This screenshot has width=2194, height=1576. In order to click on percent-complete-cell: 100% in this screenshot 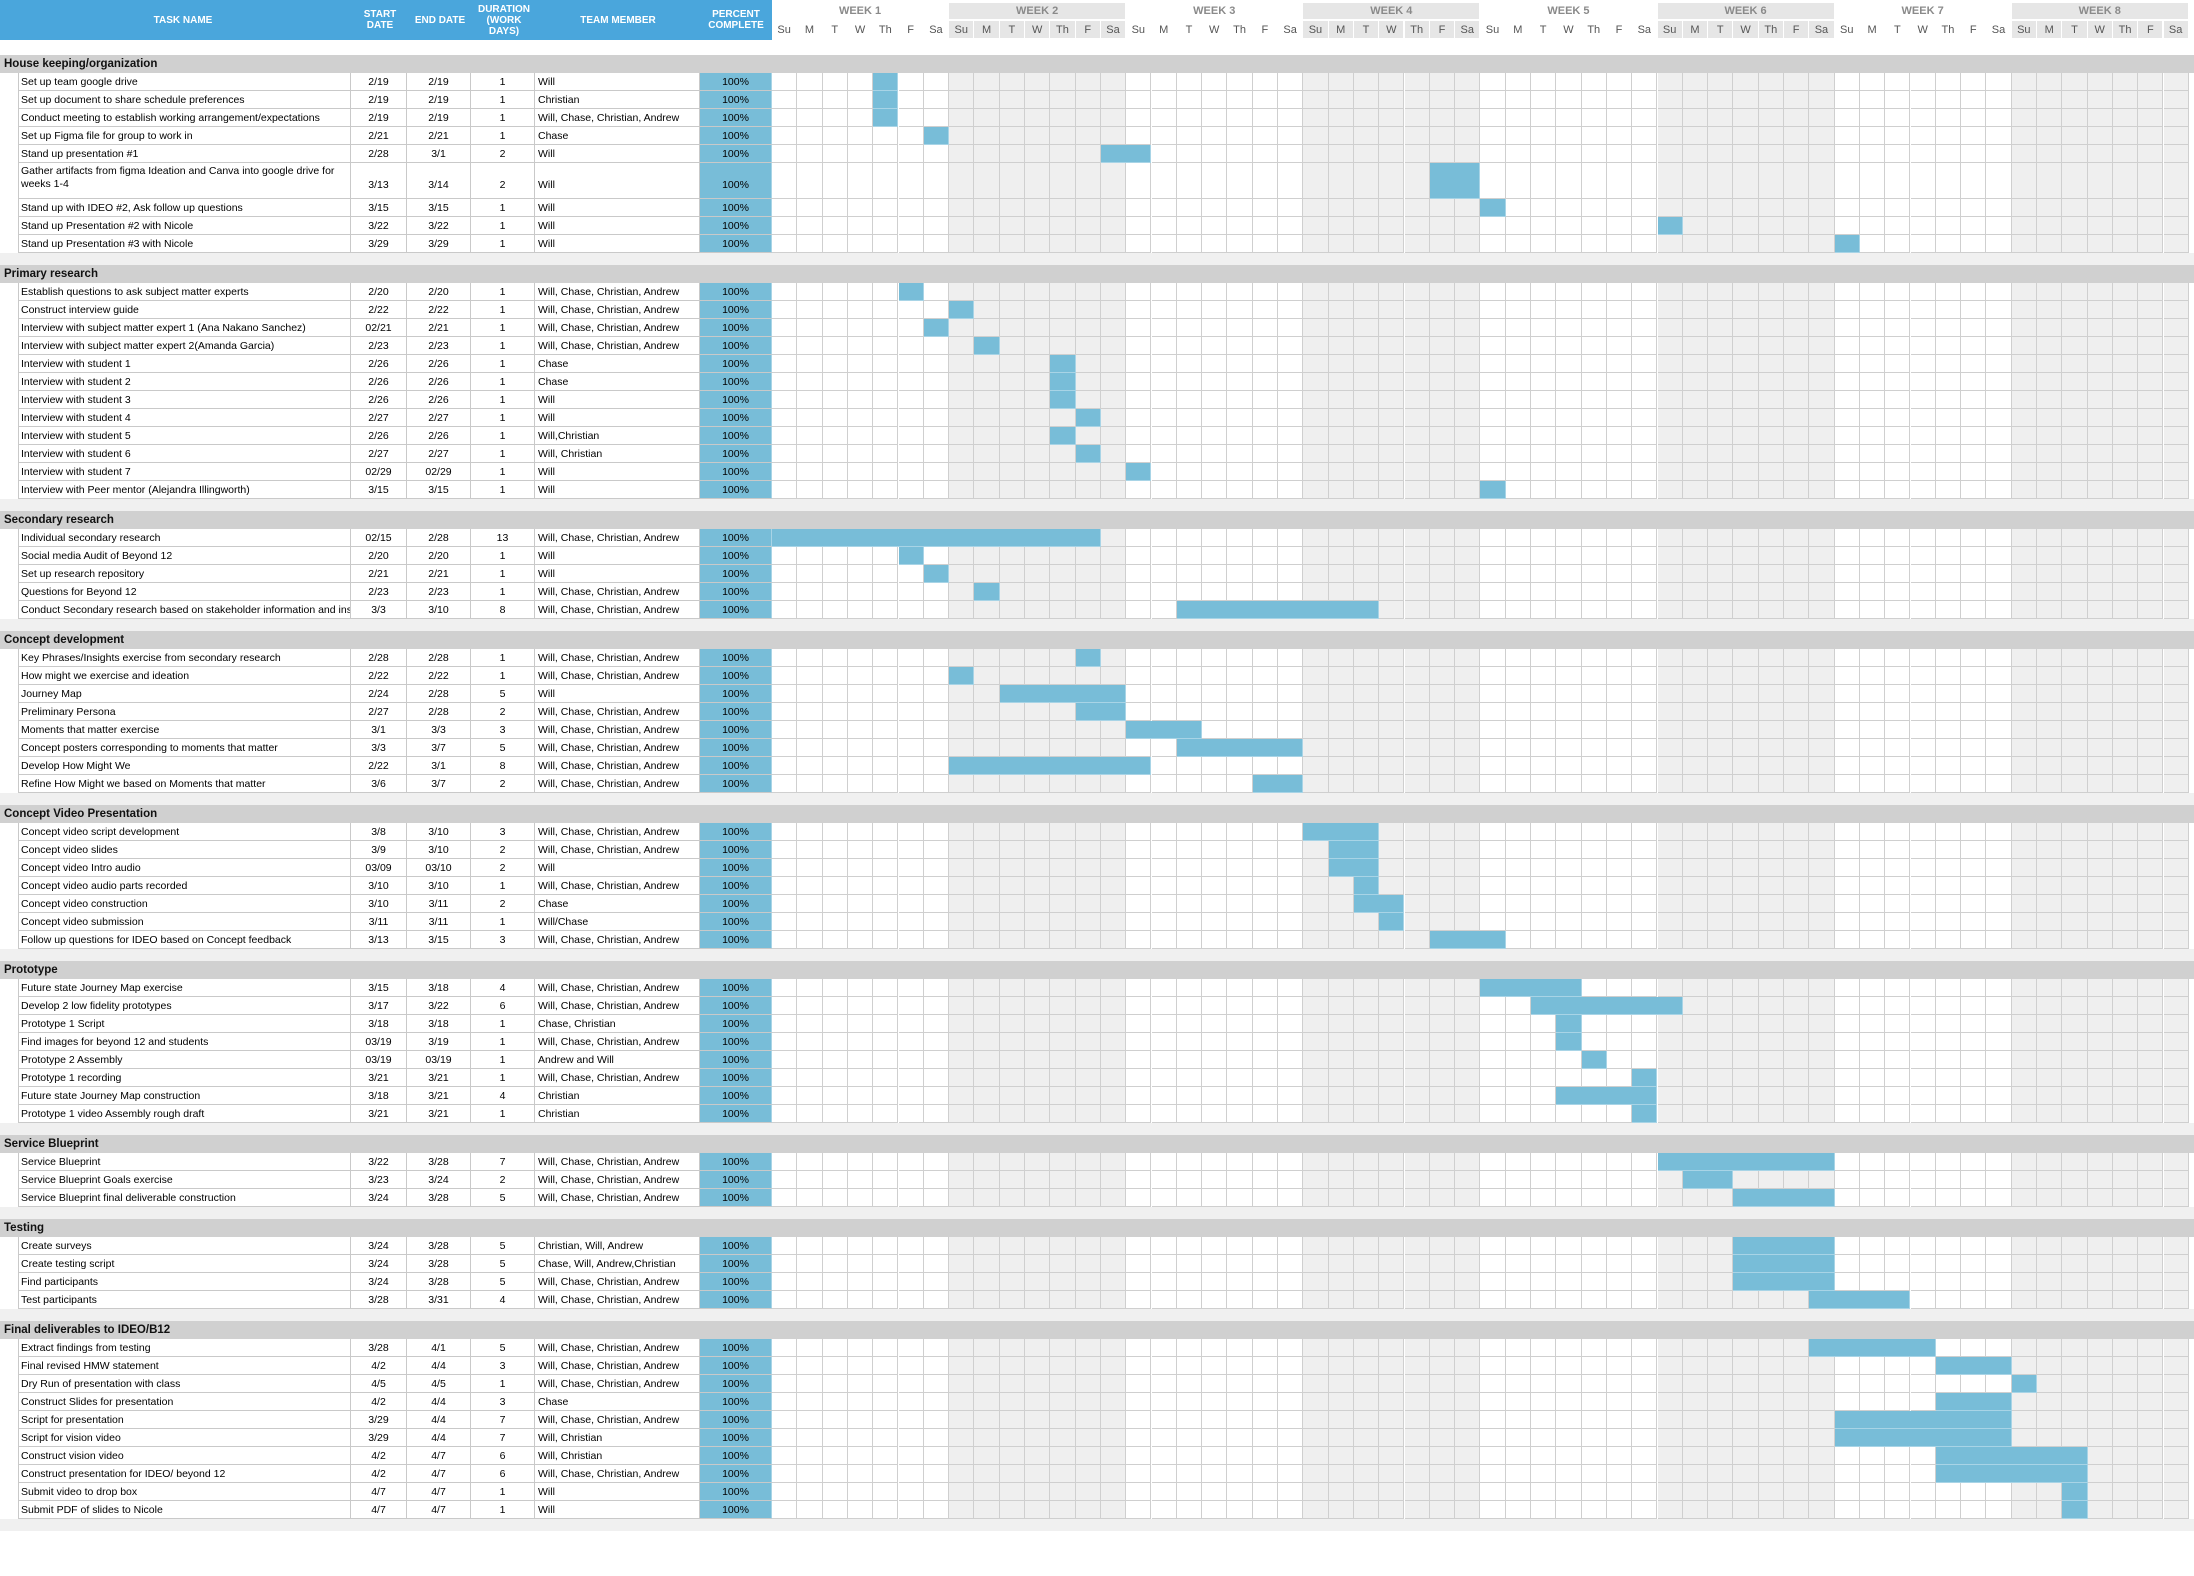, I will do `click(736, 538)`.